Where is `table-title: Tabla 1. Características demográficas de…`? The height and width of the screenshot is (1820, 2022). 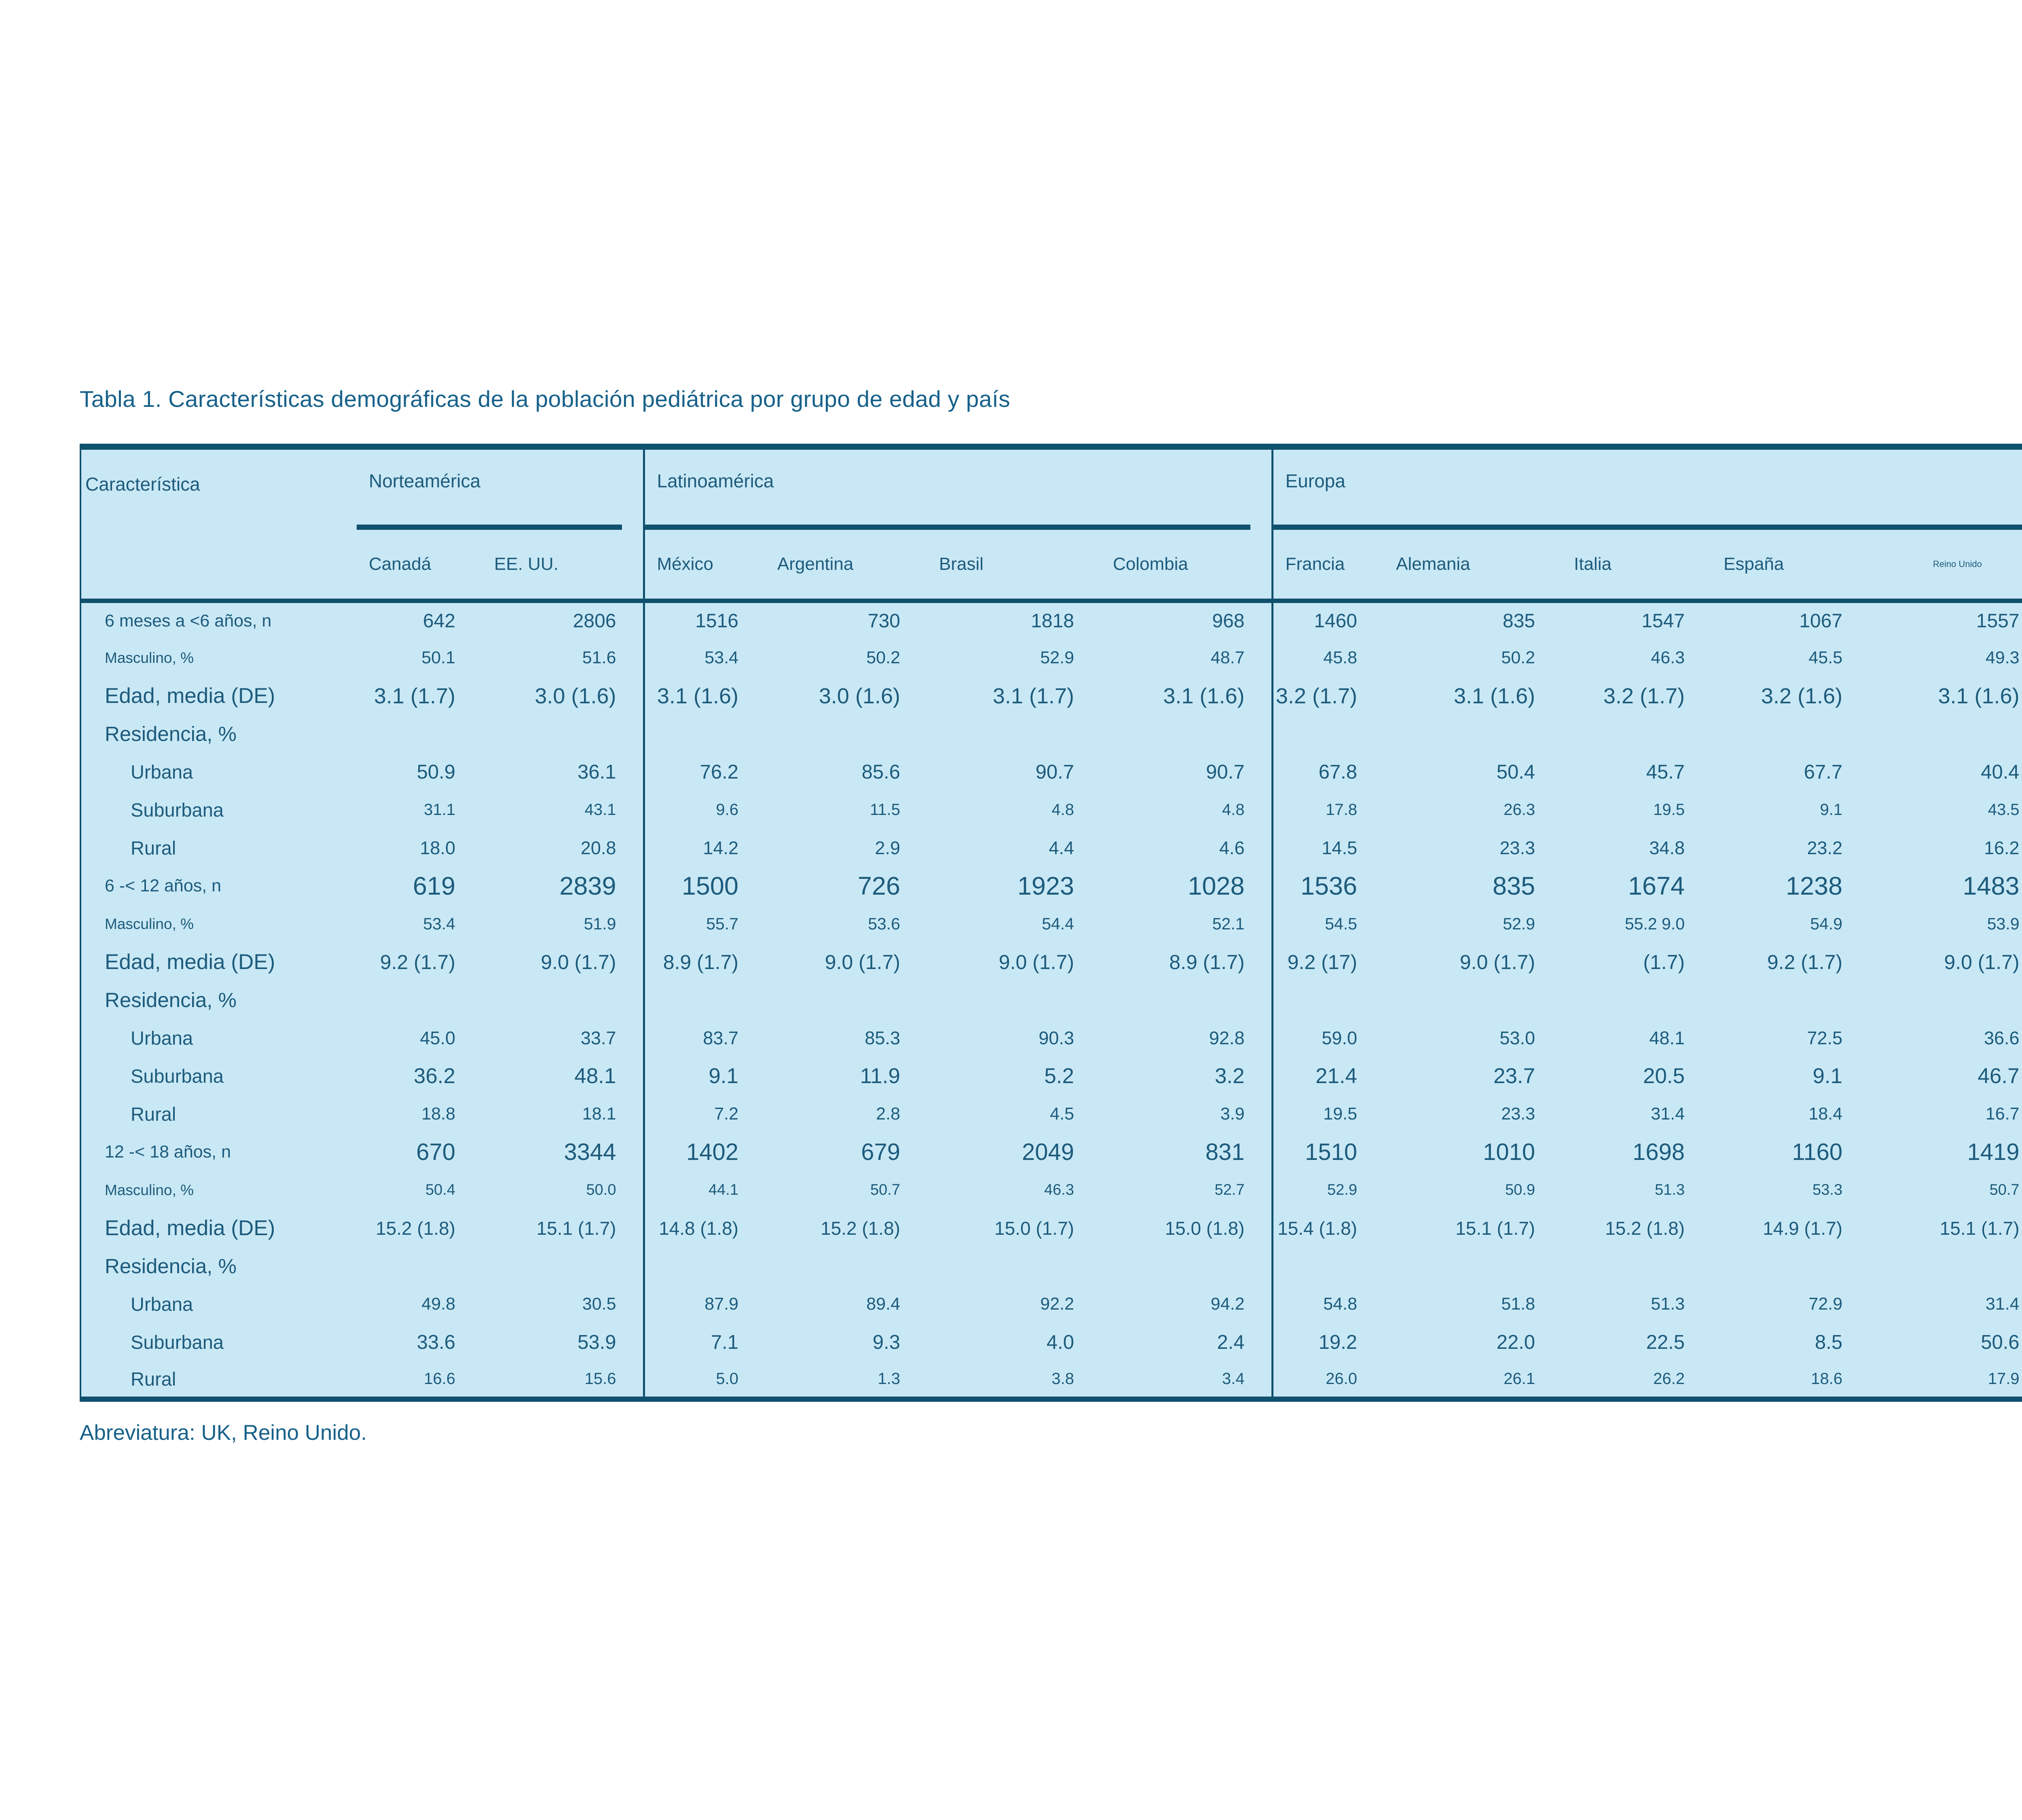
table-title: Tabla 1. Características demográficas de… is located at coordinates (545, 399).